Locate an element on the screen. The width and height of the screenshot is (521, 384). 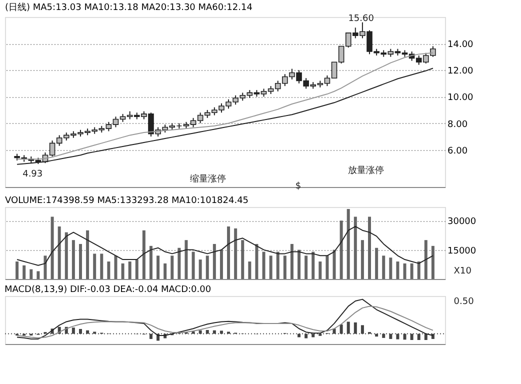
chart-title: VOLUME:174398.59 MA5:133293.28 MA10:101824.45 is located at coordinates (127, 201).